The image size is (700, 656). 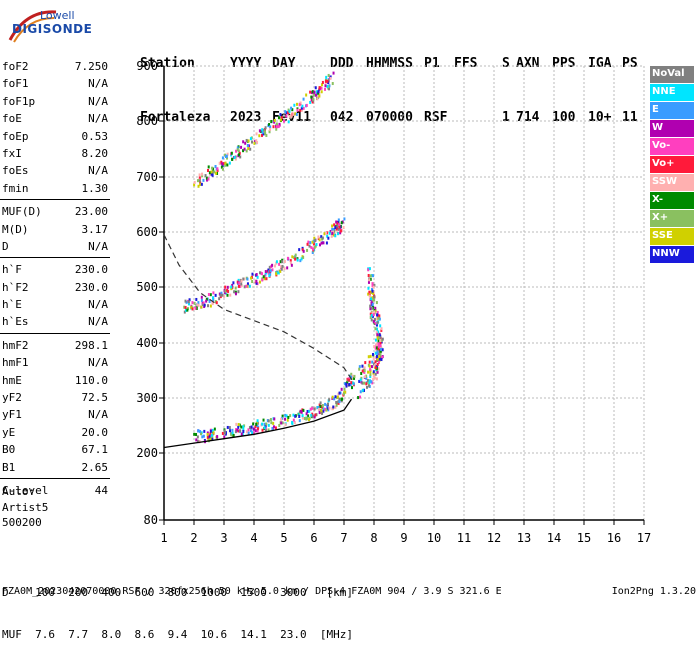 What do you see at coordinates (55, 229) in the screenshot?
I see `param-row: M(D) 3.17` at bounding box center [55, 229].